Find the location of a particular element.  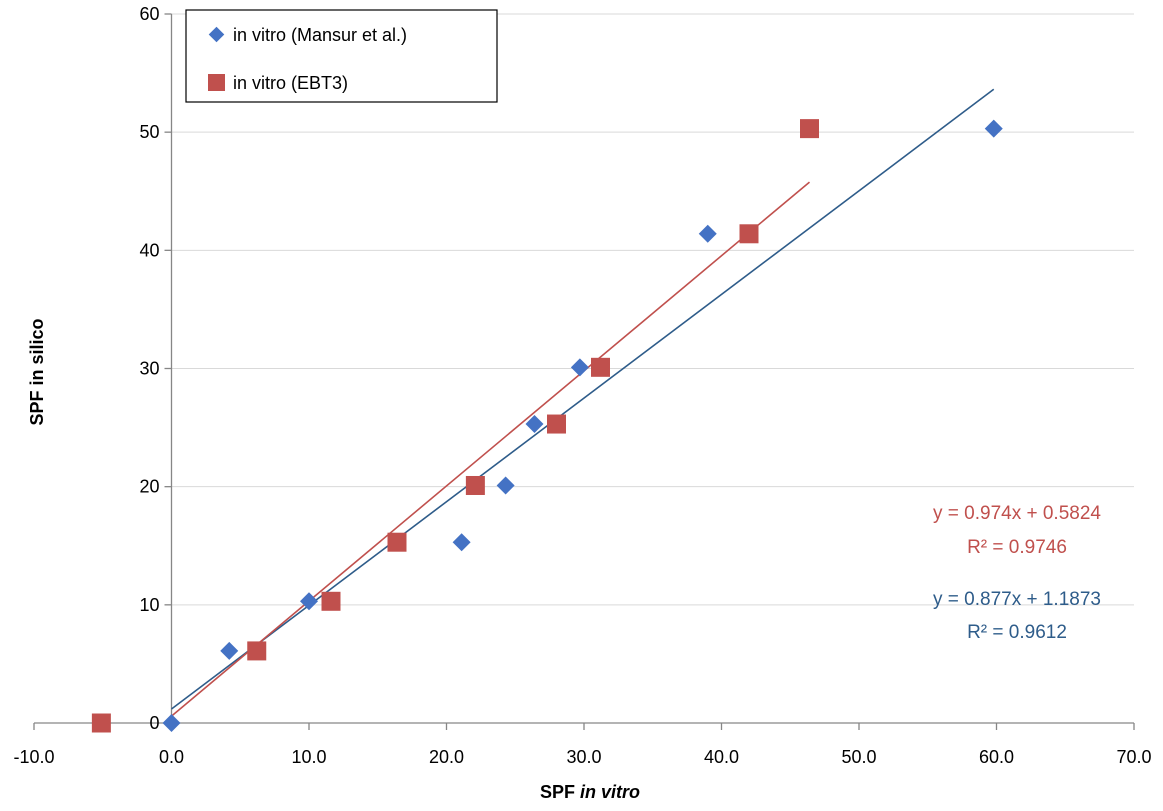

x-tick-label: 0.0 is located at coordinates (171, 757).